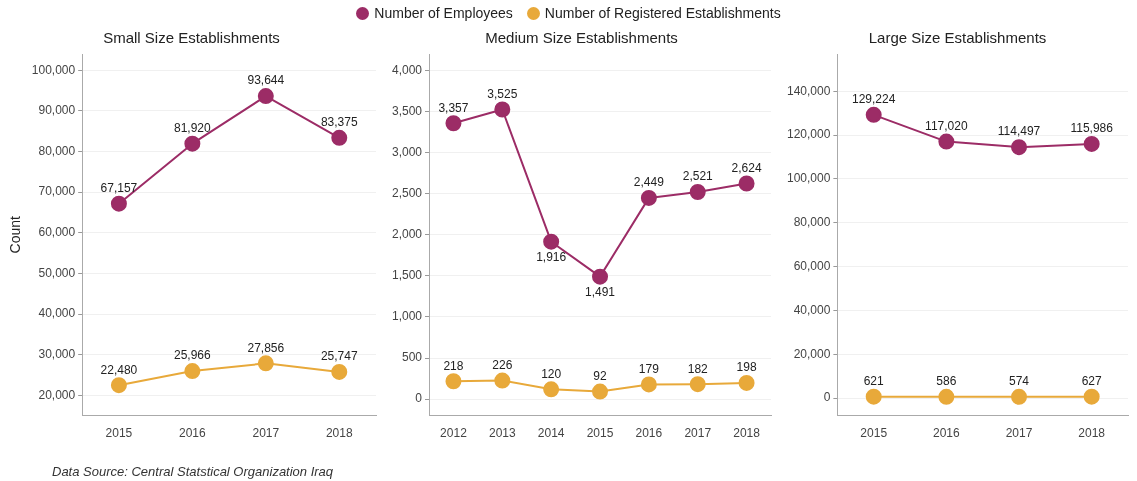  What do you see at coordinates (957, 38) in the screenshot?
I see `chart-title: Large Size Establishments` at bounding box center [957, 38].